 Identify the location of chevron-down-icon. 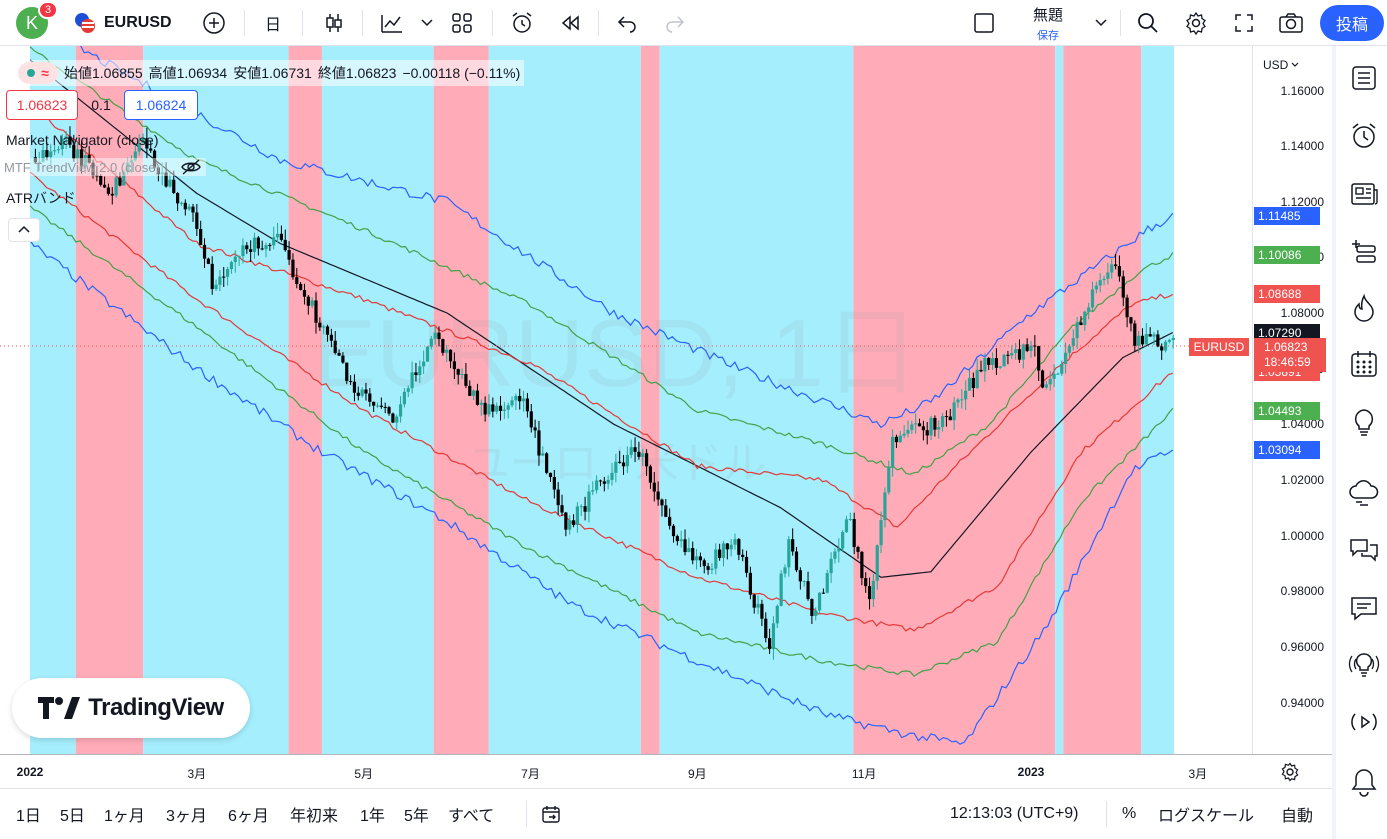
(1101, 23).